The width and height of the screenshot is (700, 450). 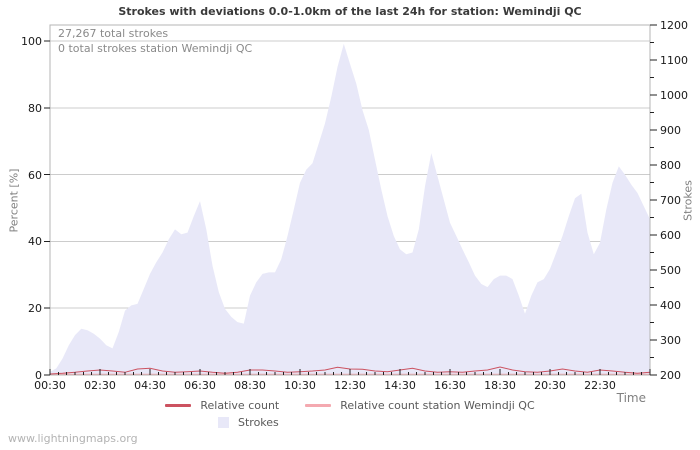 I want to click on annotation-total-strokes: 27,267 total strokes, so click(x=113, y=33).